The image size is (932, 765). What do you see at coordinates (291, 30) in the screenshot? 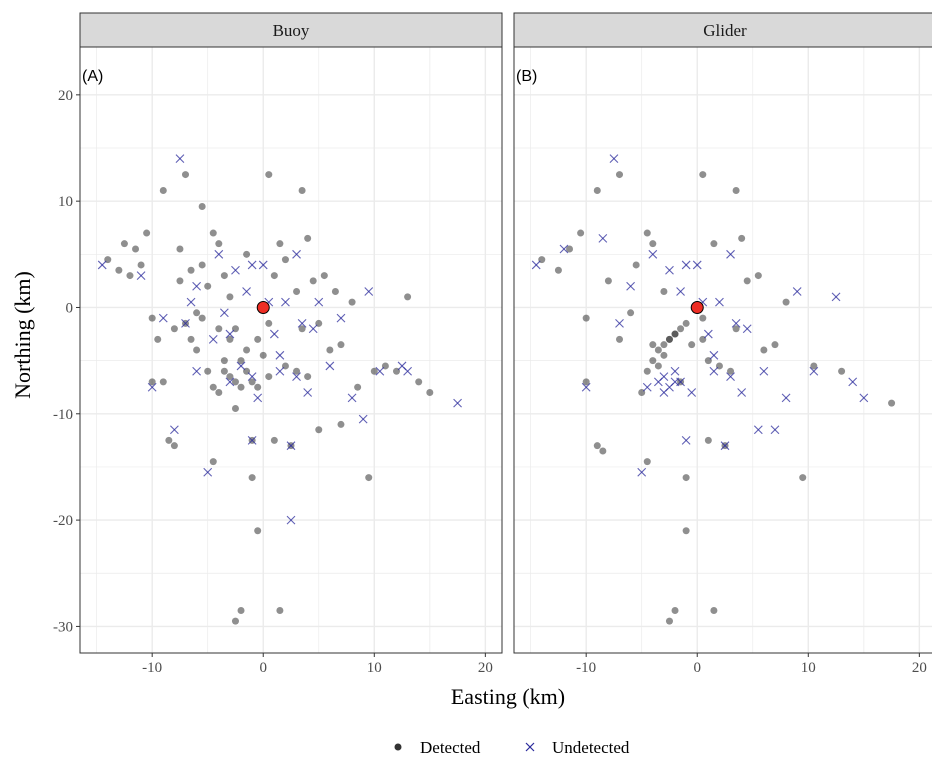
I see `facet-strip` at bounding box center [291, 30].